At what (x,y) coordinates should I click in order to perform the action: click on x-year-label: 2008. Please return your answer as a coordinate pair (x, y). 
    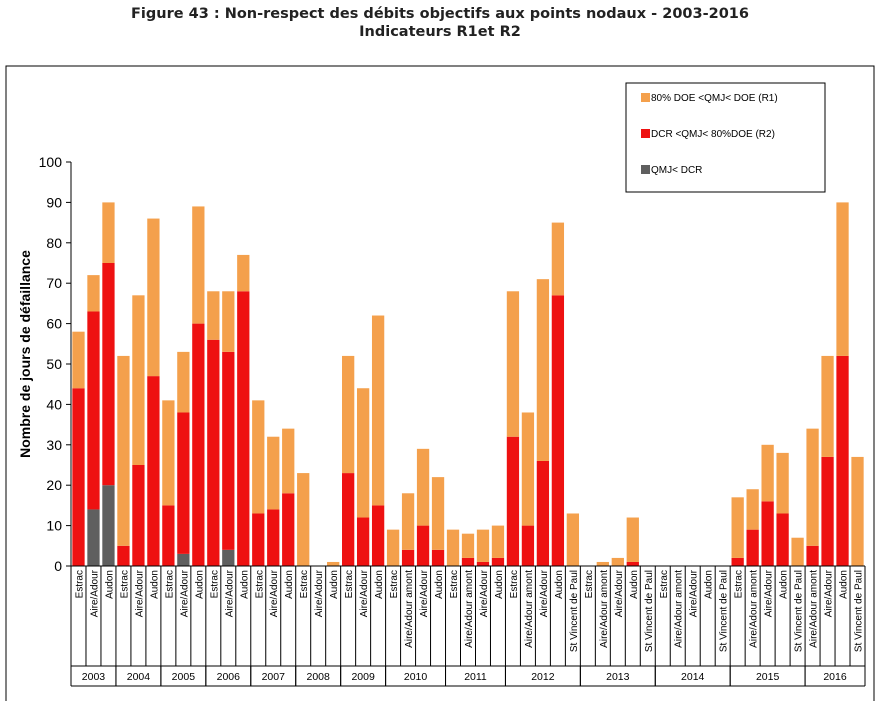
    Looking at the image, I should click on (319, 677).